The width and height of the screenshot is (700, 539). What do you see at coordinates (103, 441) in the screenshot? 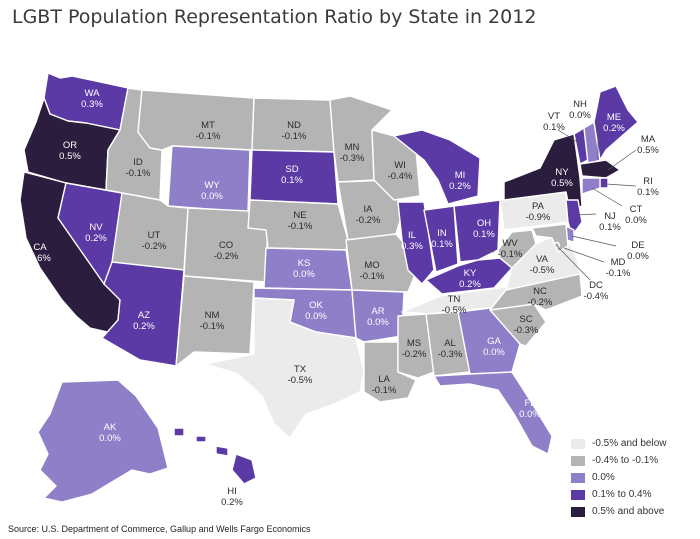
I see `state-AK` at bounding box center [103, 441].